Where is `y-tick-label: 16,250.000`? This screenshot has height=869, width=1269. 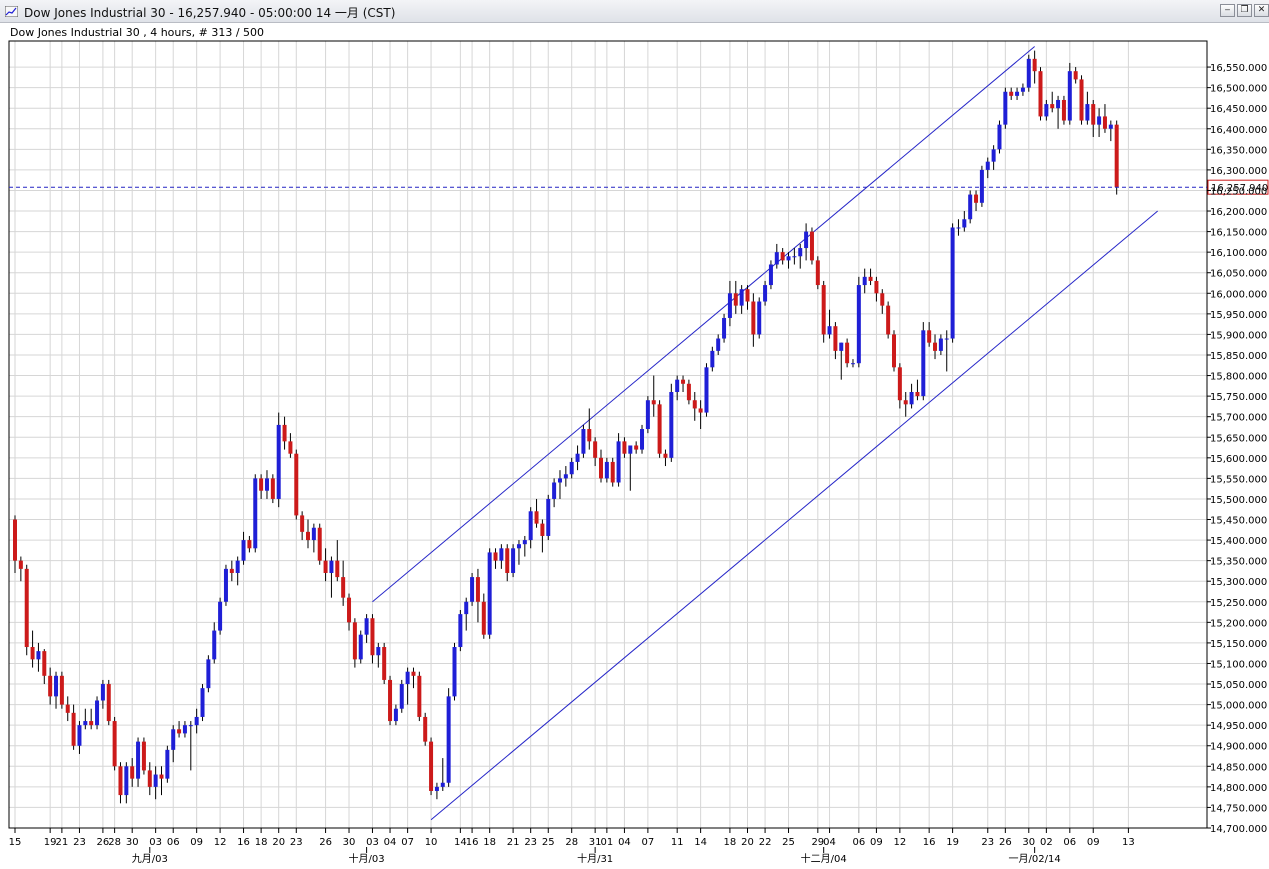 y-tick-label: 16,250.000 is located at coordinates (1238, 191).